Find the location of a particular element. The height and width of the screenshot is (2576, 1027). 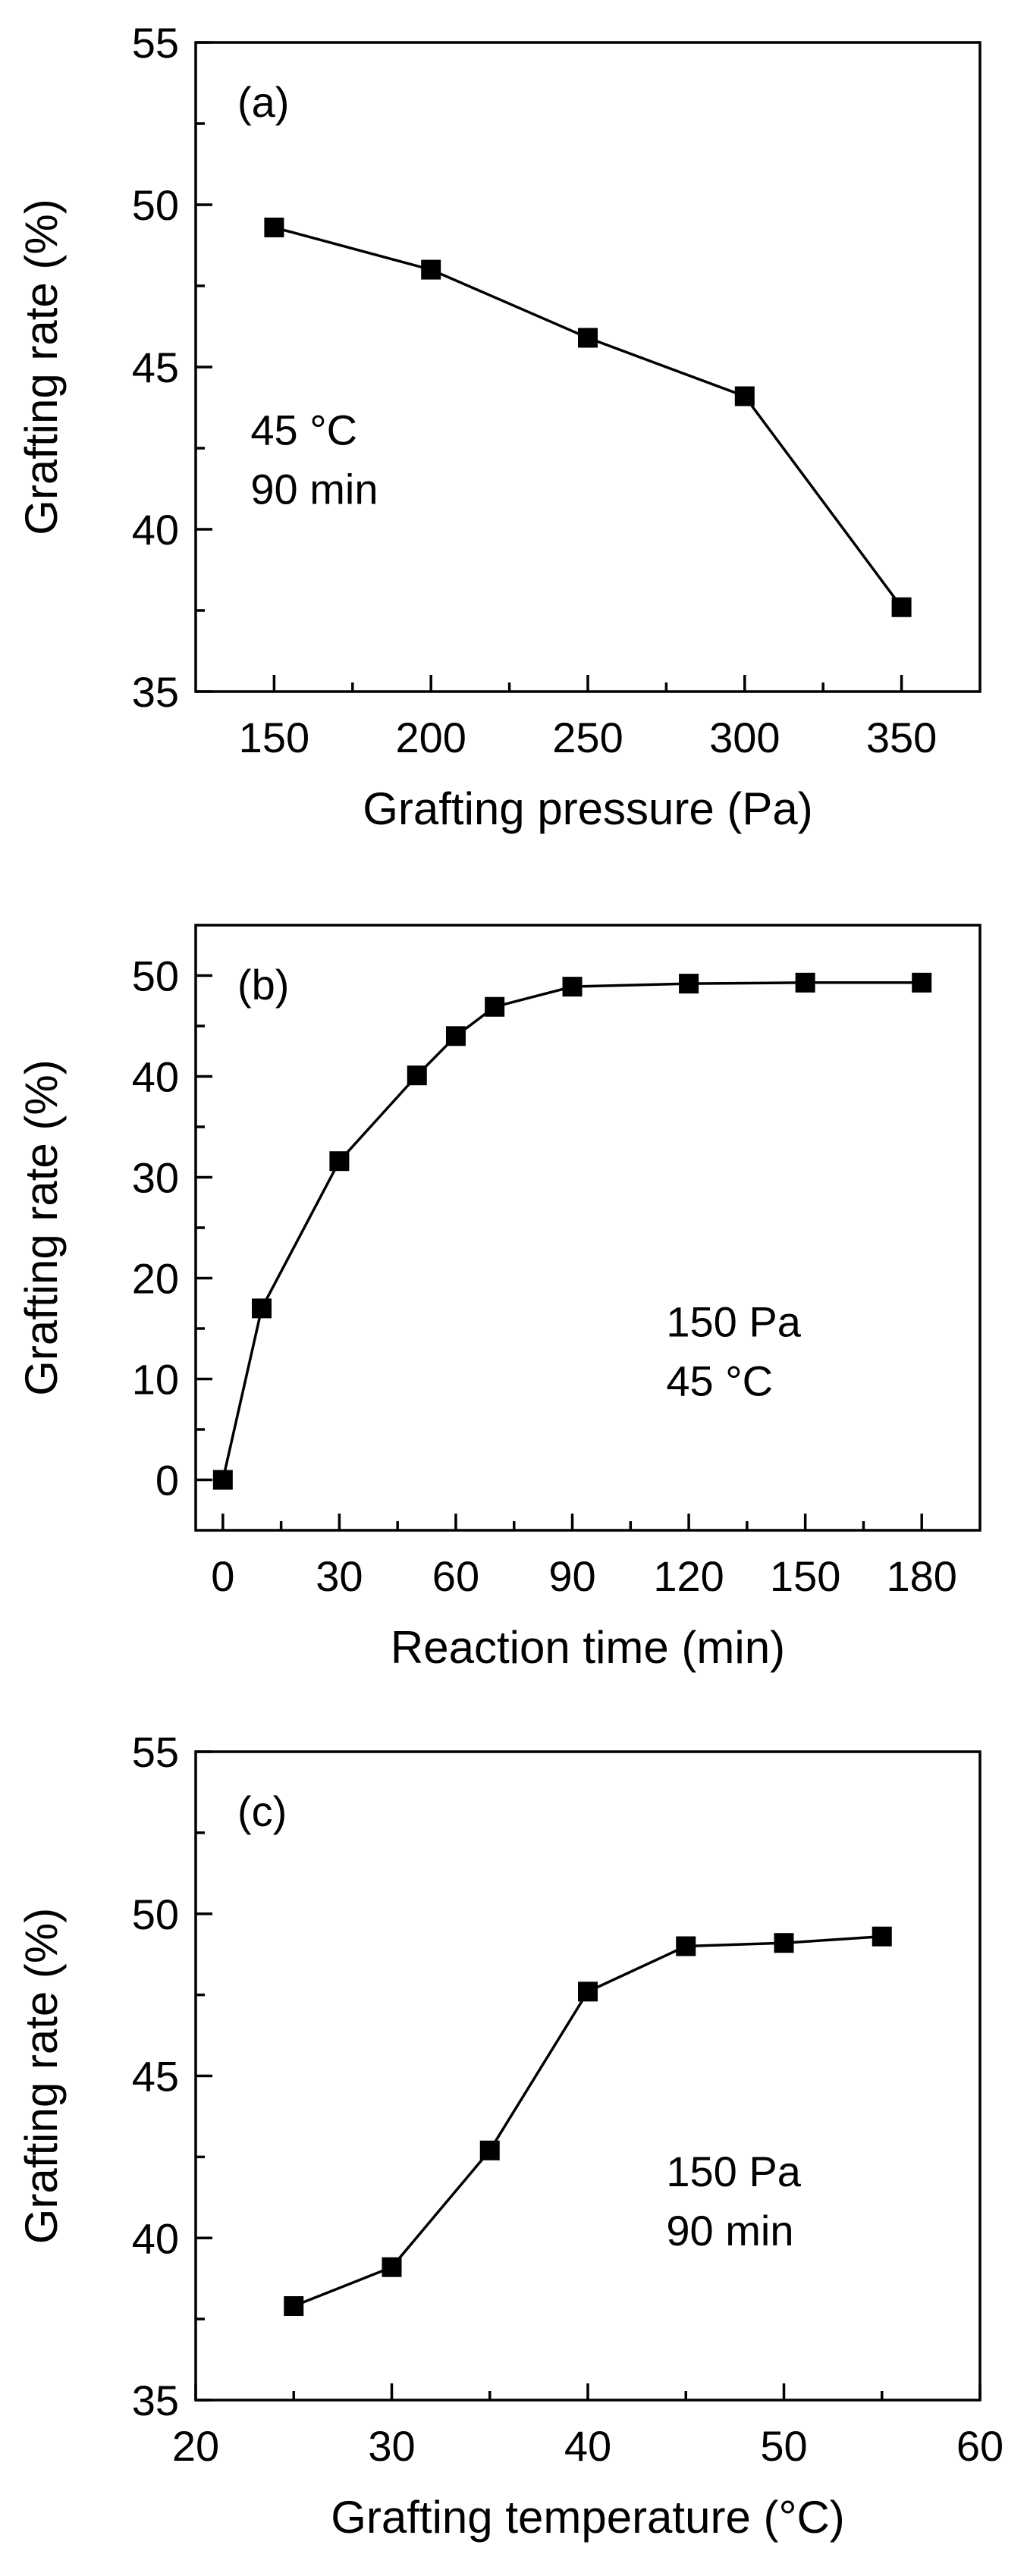

y-tick-label: 0 is located at coordinates (167, 1480).